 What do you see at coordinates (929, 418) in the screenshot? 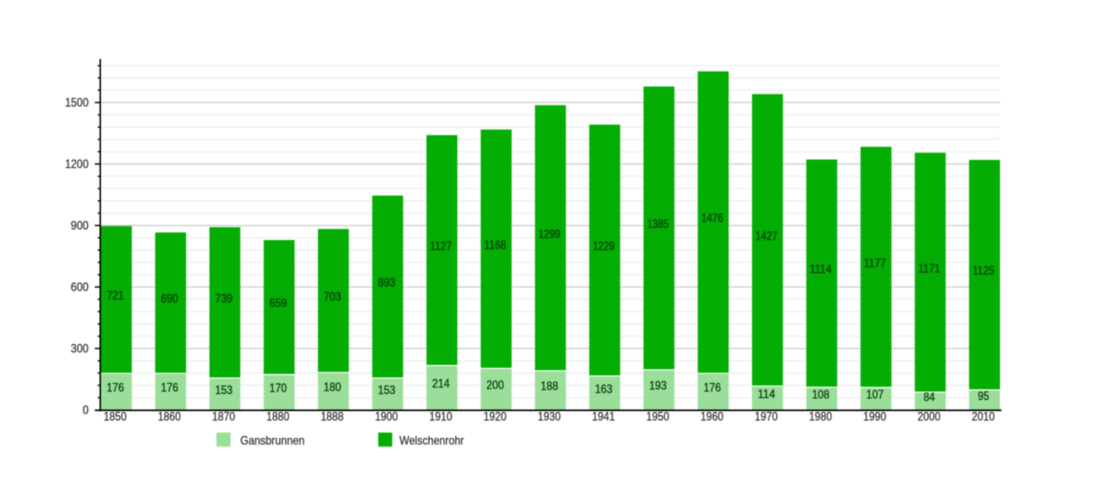
I see `svg-text: 2000` at bounding box center [929, 418].